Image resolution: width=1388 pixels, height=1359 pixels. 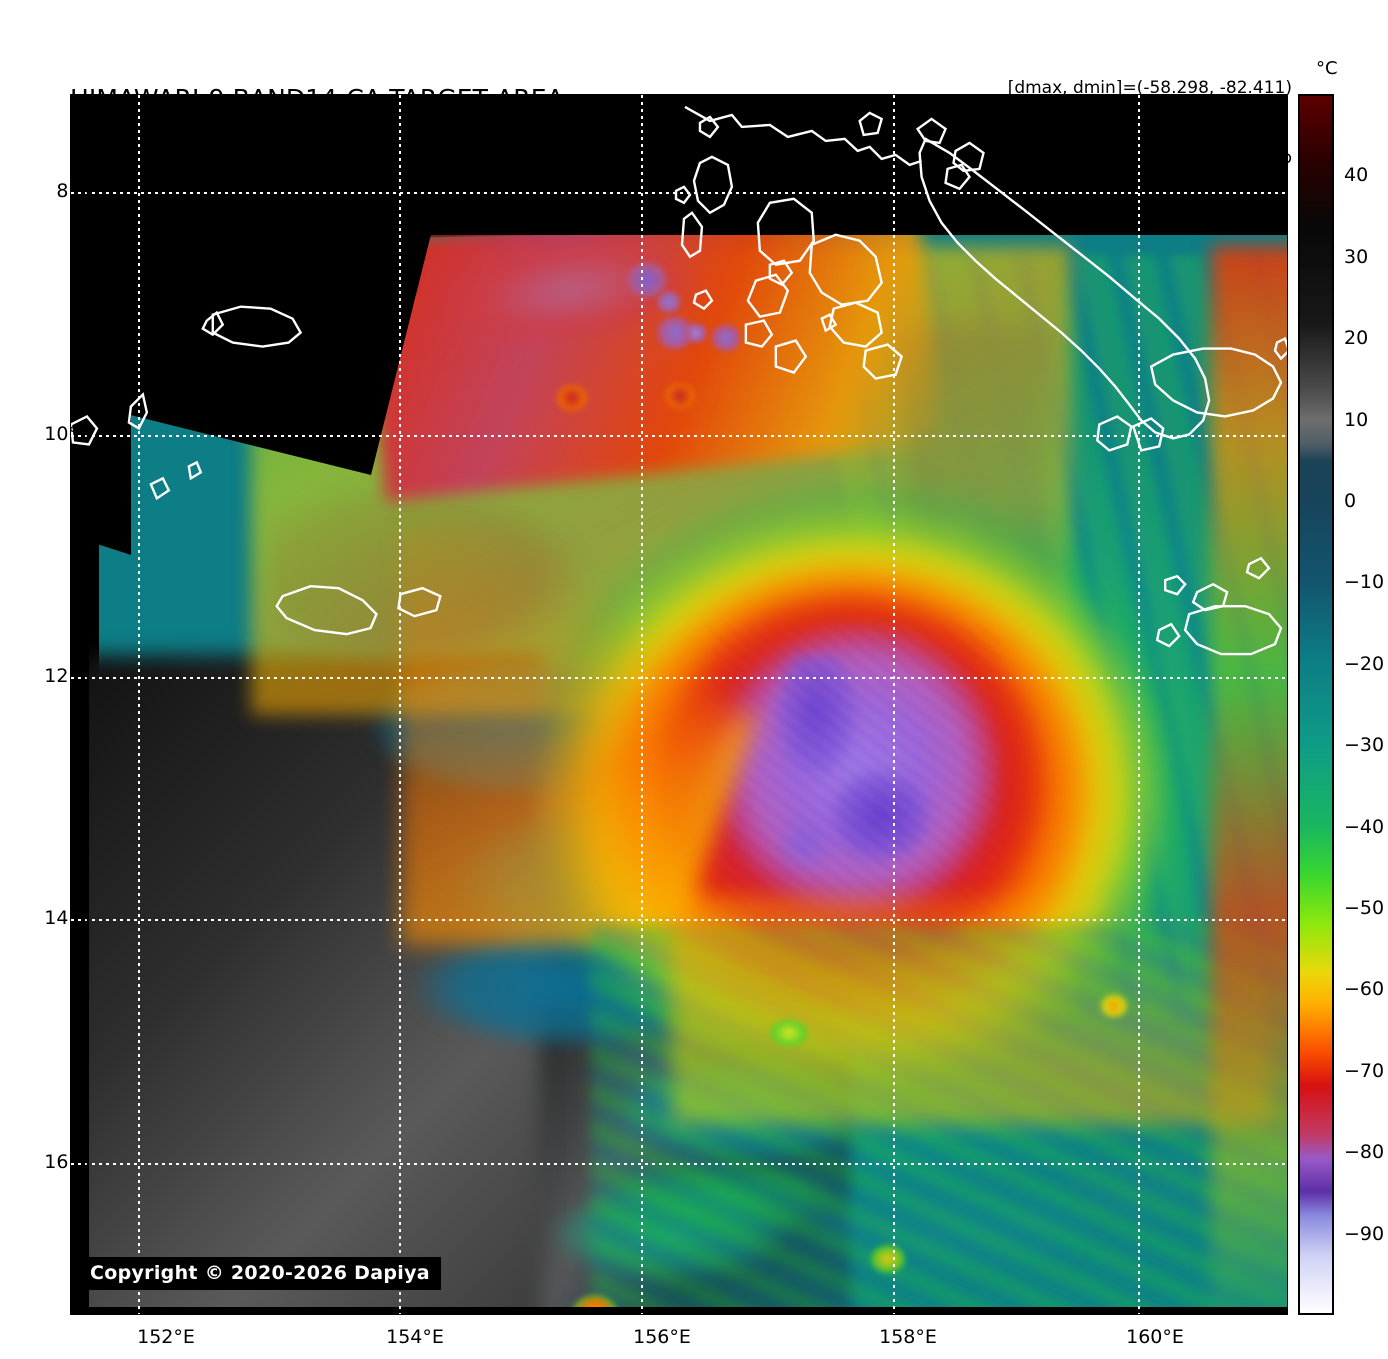 I want to click on colorbar-tick-30: 30, so click(x=1356, y=256).